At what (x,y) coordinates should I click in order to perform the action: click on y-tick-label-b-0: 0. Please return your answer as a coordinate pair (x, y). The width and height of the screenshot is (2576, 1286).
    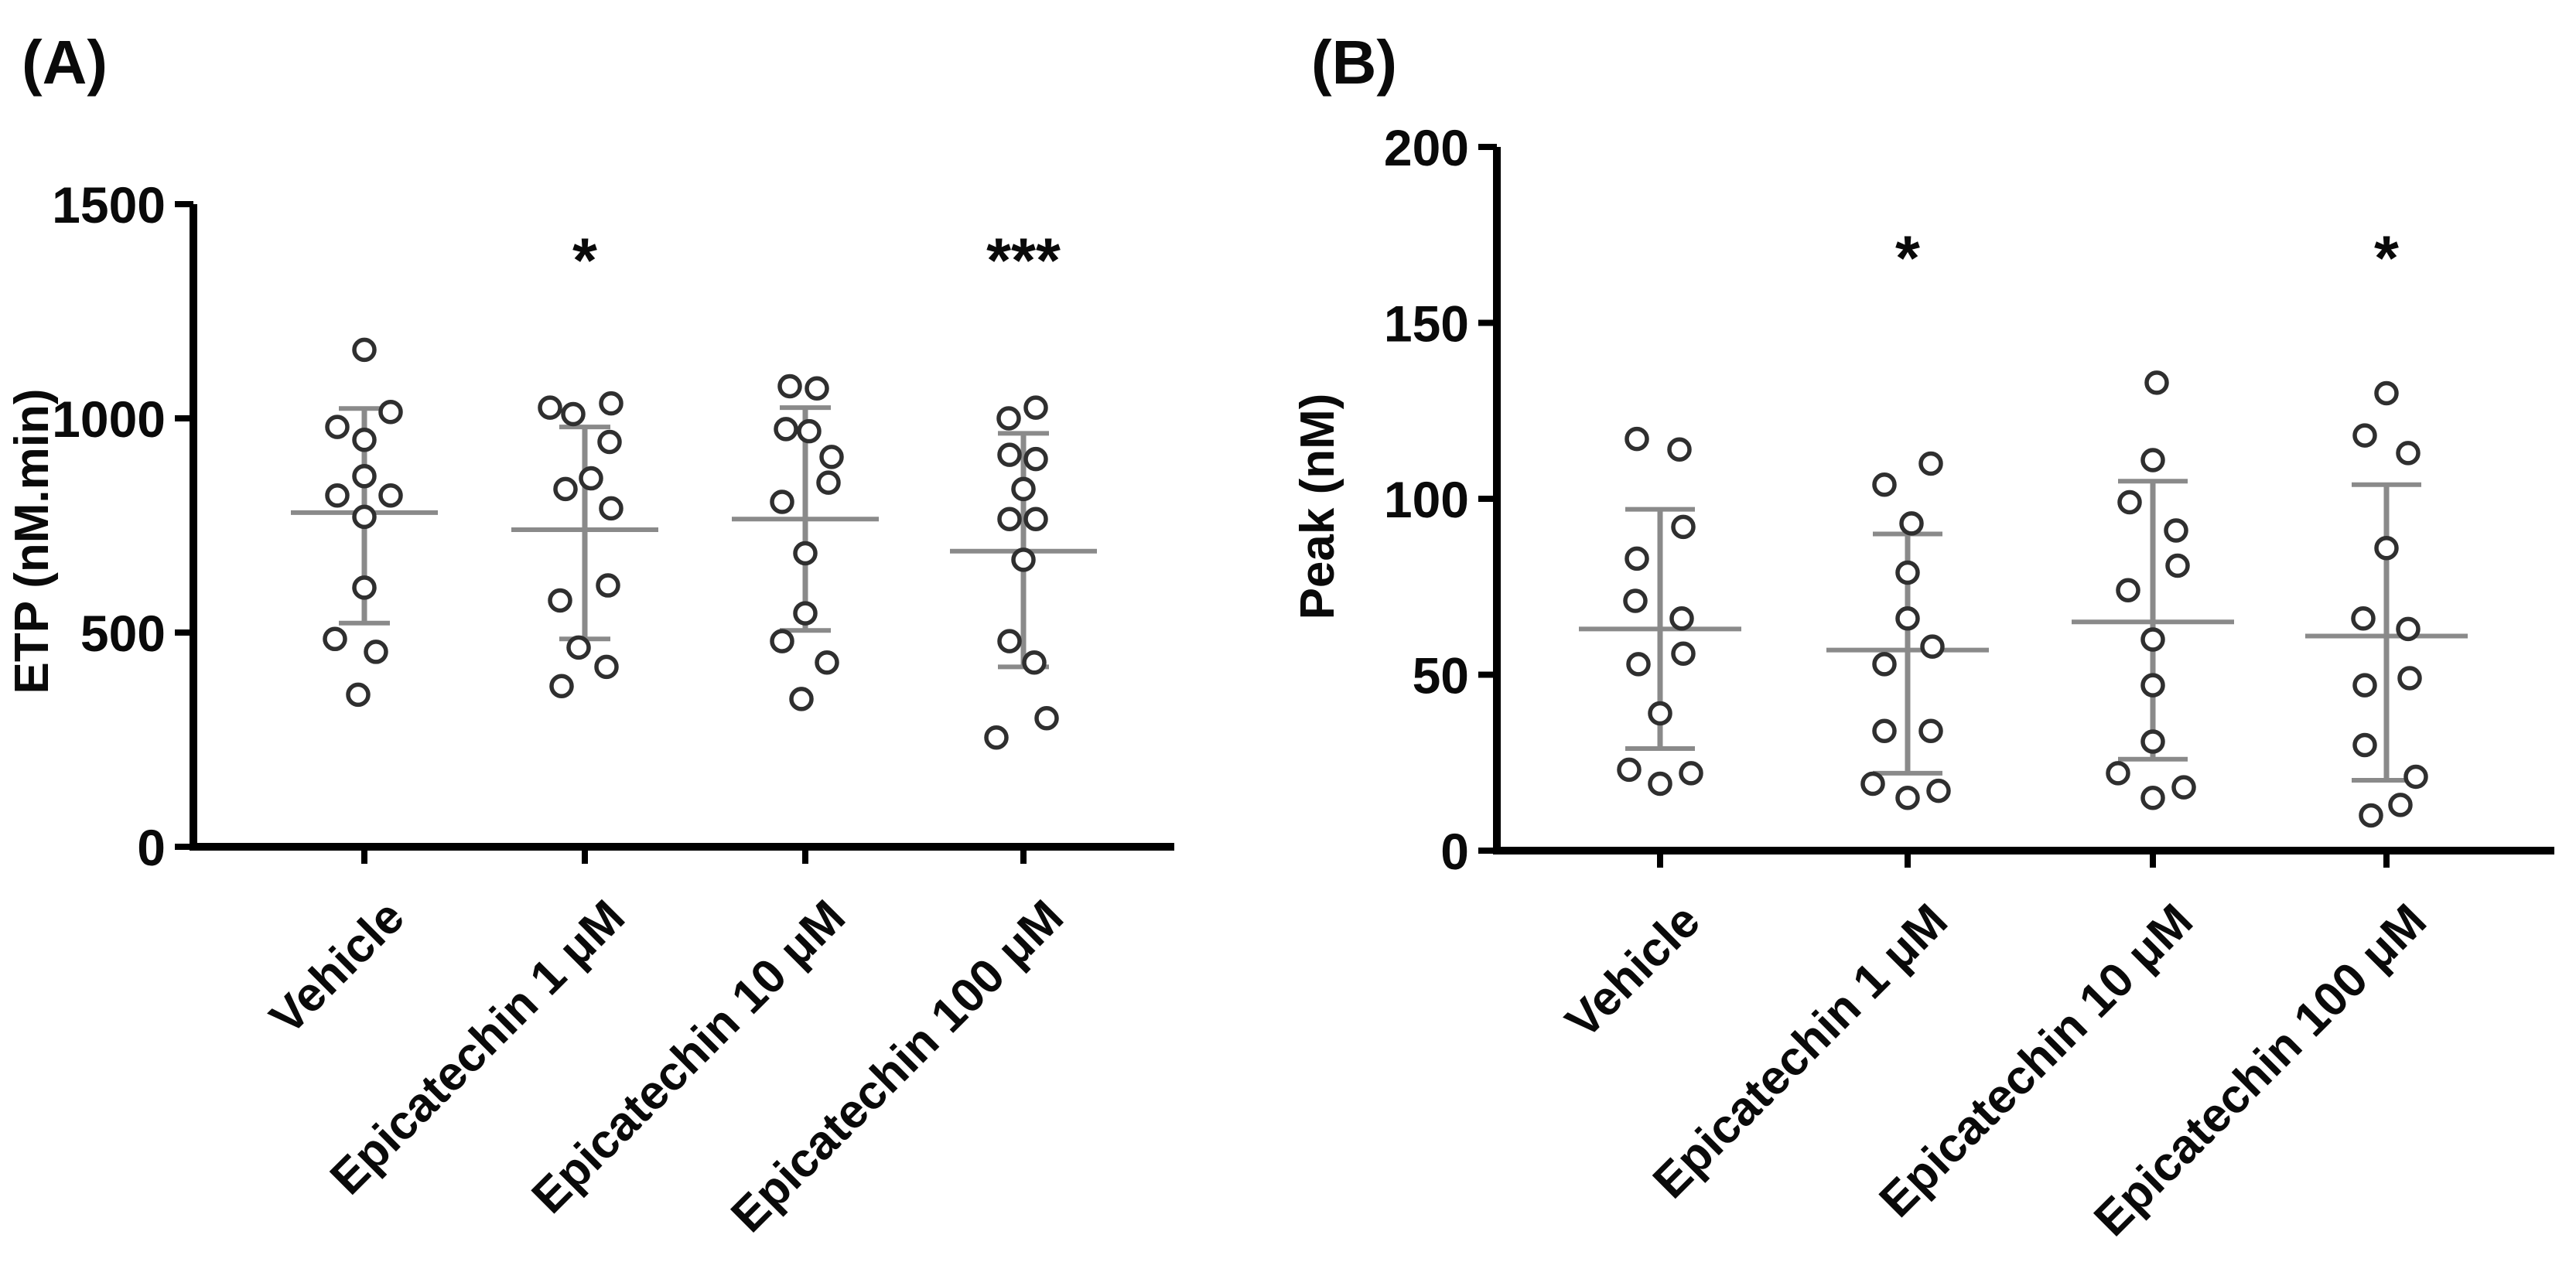
    Looking at the image, I should click on (1454, 851).